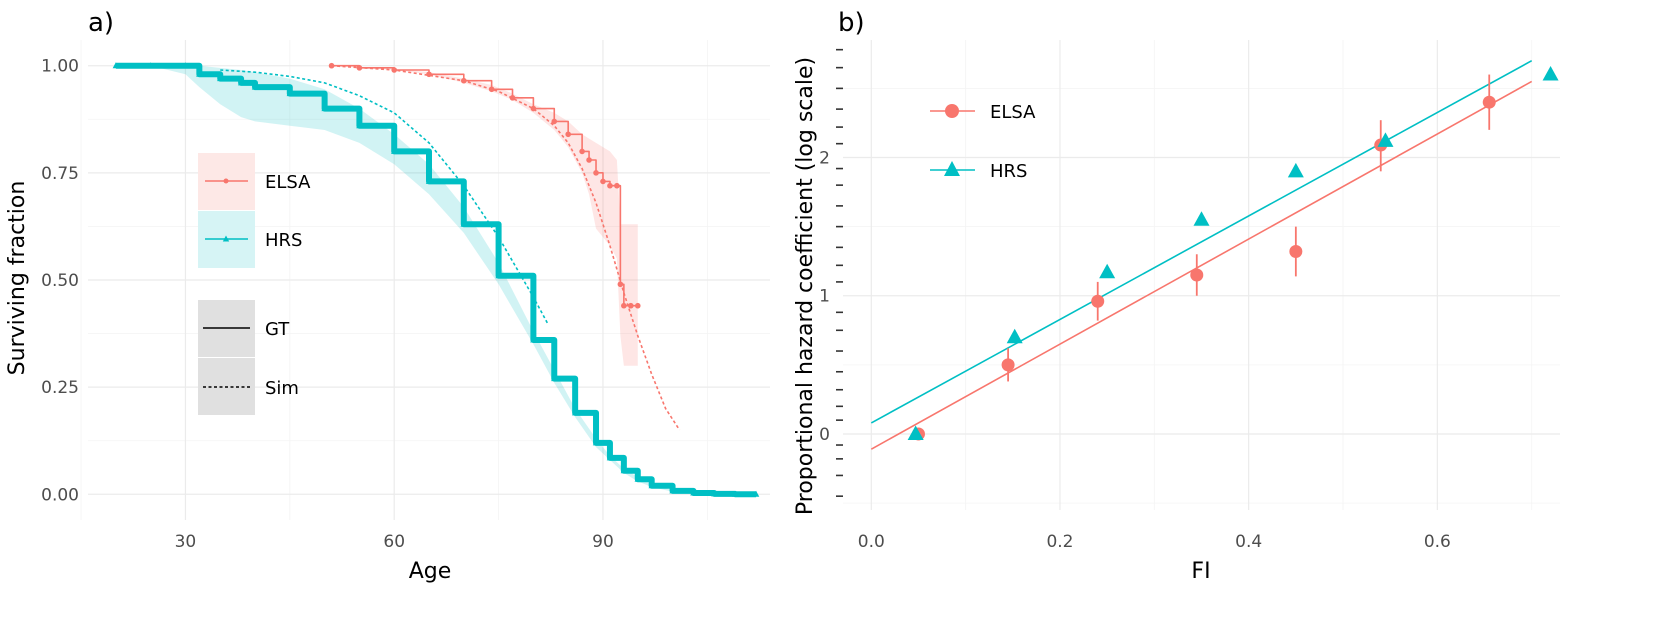 This screenshot has width=1661, height=623. Describe the element at coordinates (60, 174) in the screenshot. I see `y-tick-label: 0.75` at that location.